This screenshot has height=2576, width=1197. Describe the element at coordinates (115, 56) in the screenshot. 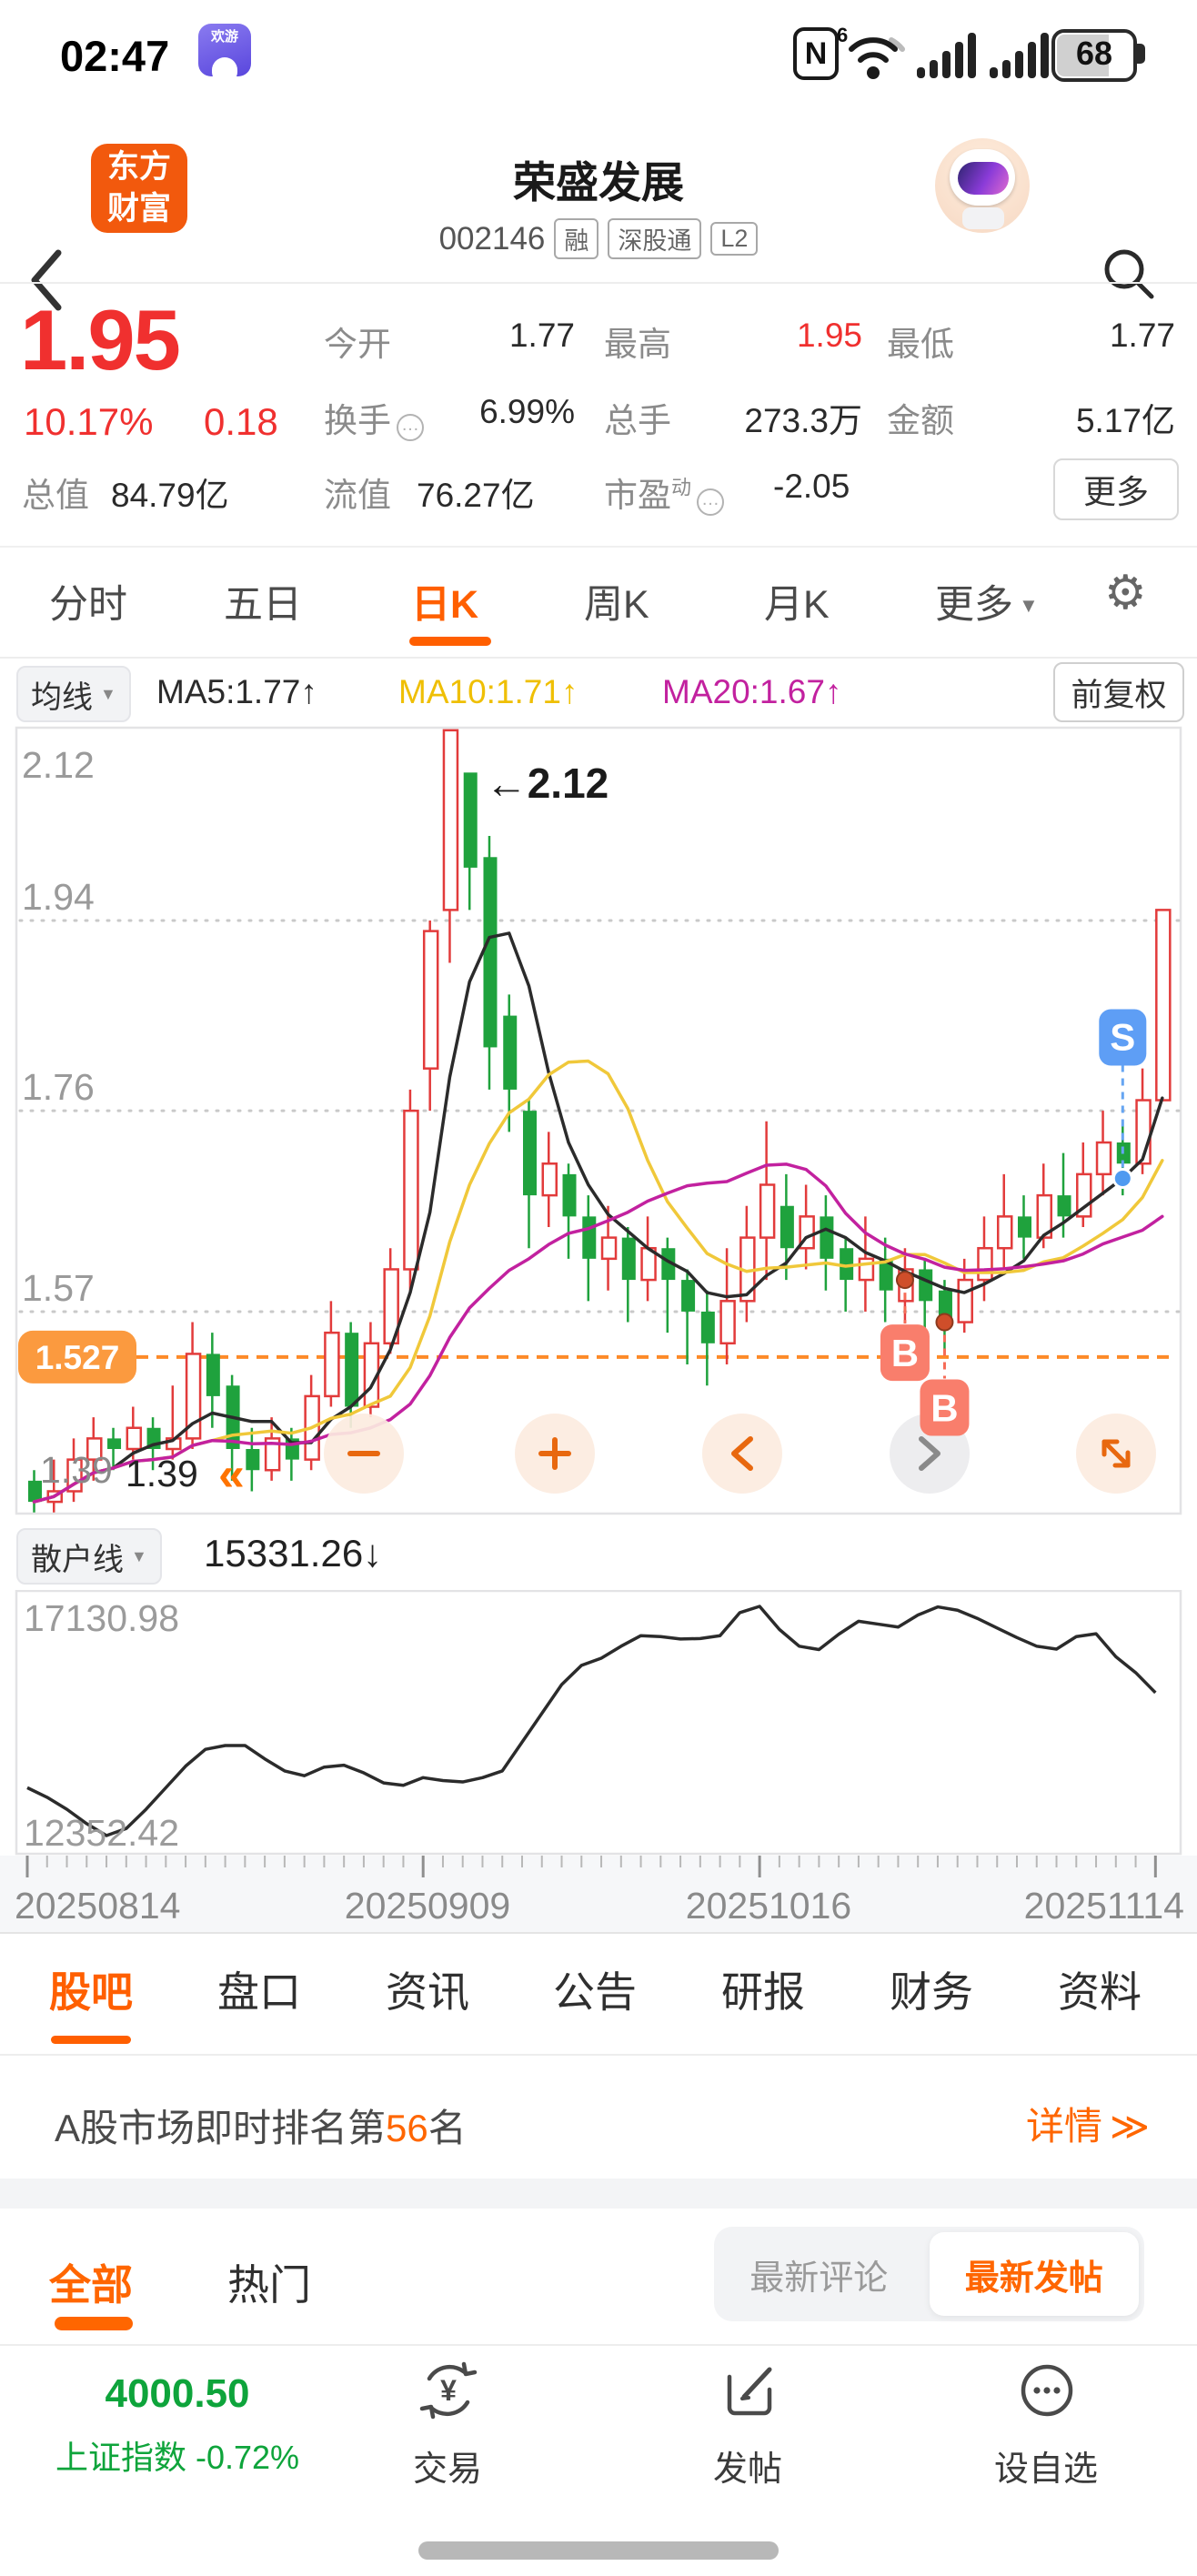

I see `clock: 02:47` at that location.